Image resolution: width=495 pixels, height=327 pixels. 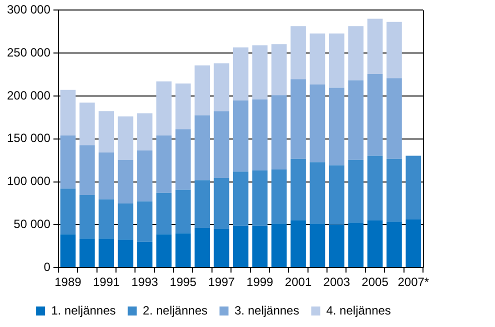 What do you see at coordinates (222, 282) in the screenshot?
I see `x-tick-label: 1997` at bounding box center [222, 282].